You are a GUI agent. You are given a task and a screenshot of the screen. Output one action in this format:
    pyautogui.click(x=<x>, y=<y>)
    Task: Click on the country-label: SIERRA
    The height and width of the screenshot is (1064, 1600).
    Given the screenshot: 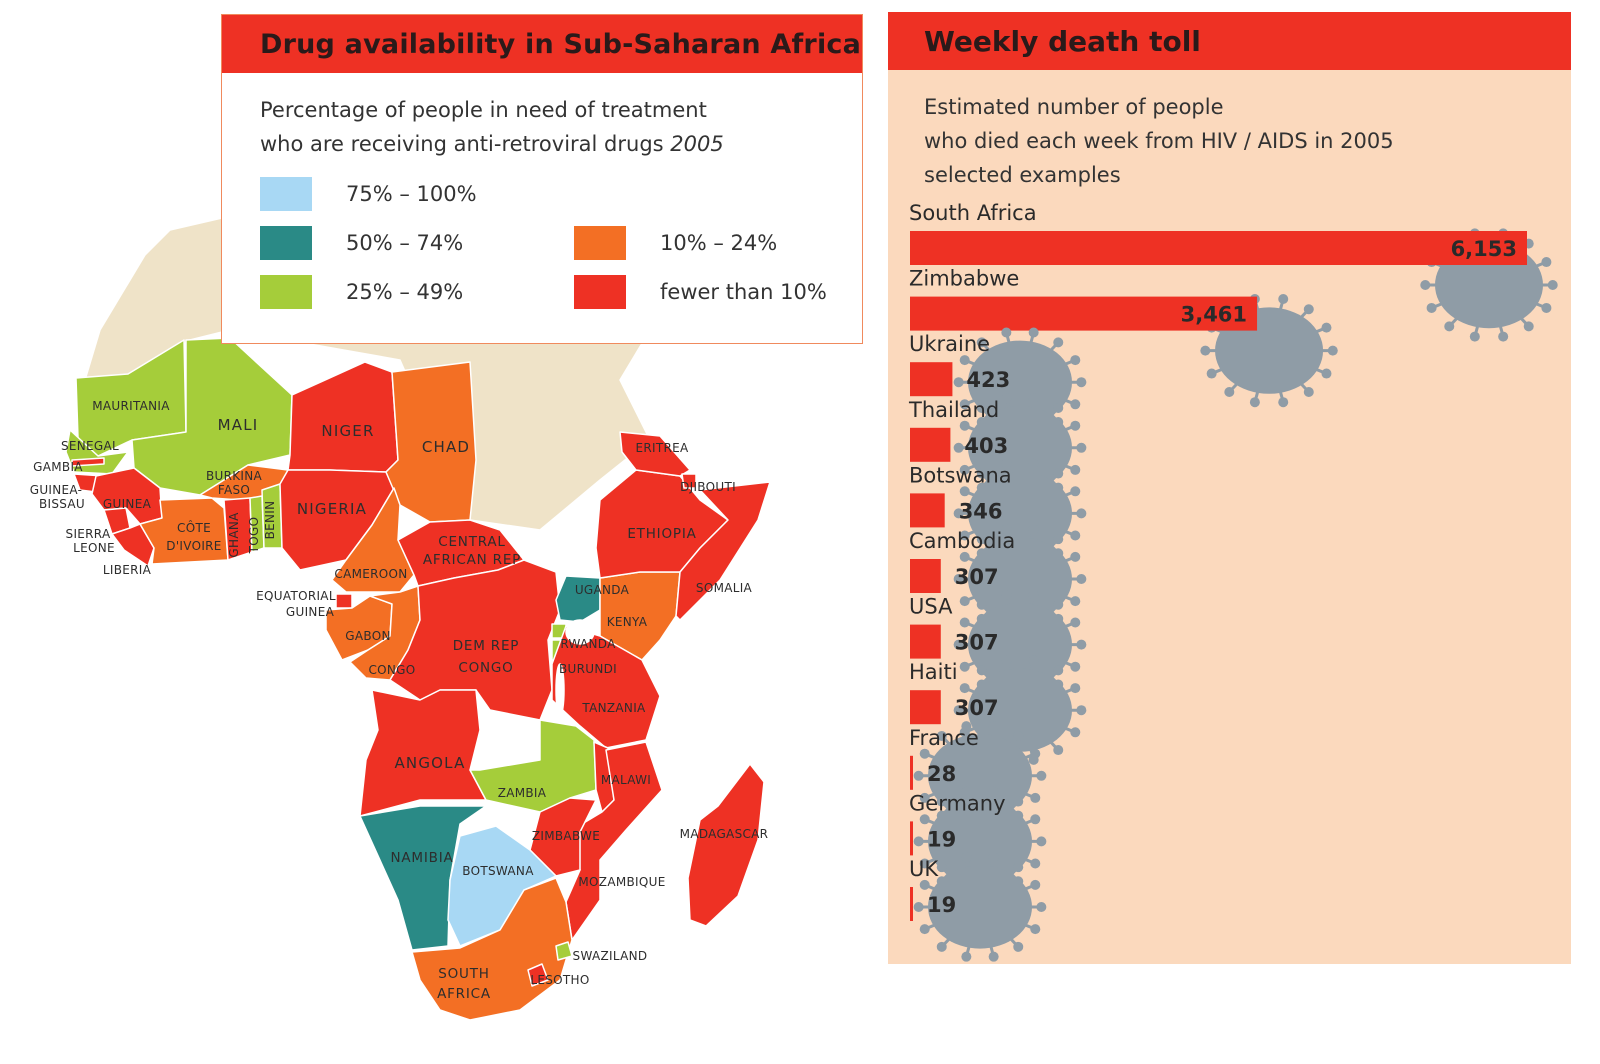 What is the action you would take?
    pyautogui.click(x=88, y=534)
    